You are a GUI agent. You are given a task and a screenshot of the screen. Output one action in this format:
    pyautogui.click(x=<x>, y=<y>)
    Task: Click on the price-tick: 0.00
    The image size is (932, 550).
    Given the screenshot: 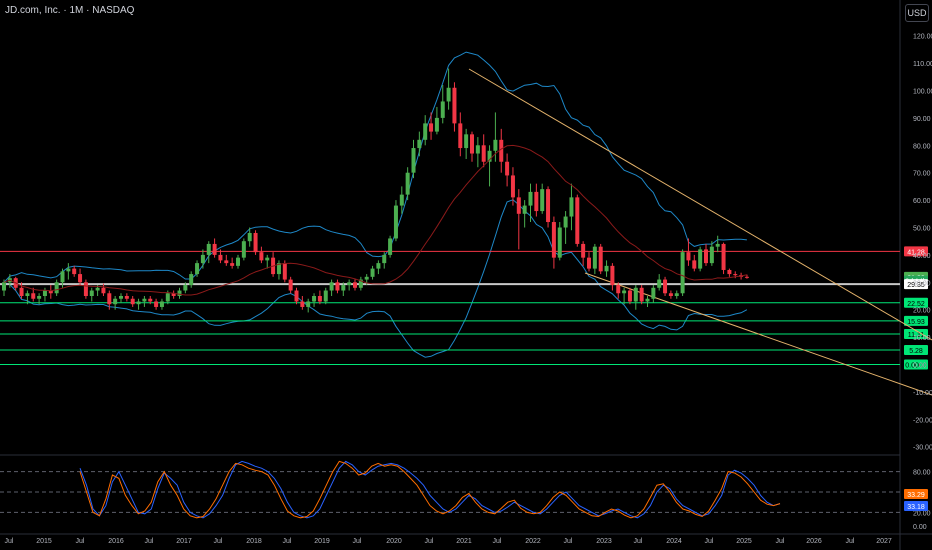 What is the action you would take?
    pyautogui.click(x=920, y=366)
    